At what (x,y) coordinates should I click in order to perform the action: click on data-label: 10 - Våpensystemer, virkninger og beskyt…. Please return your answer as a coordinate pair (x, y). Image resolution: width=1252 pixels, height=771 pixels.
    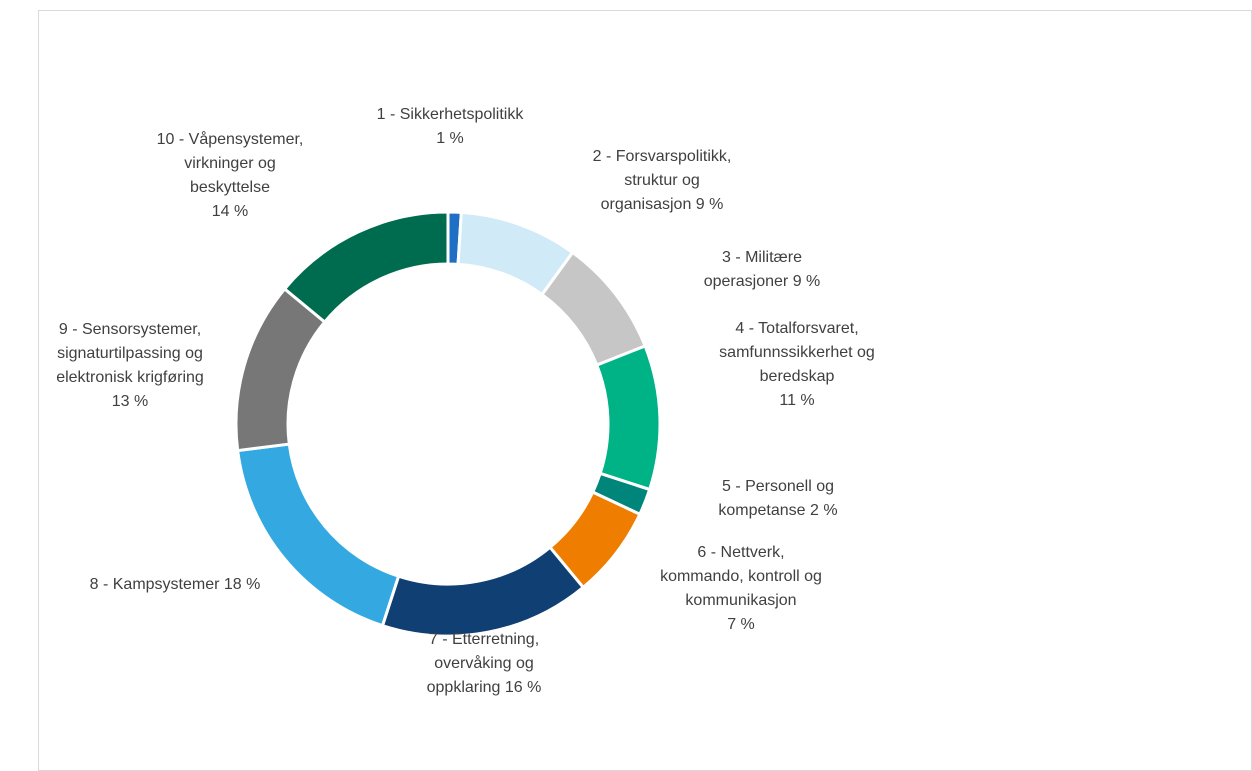
    Looking at the image, I should click on (230, 176).